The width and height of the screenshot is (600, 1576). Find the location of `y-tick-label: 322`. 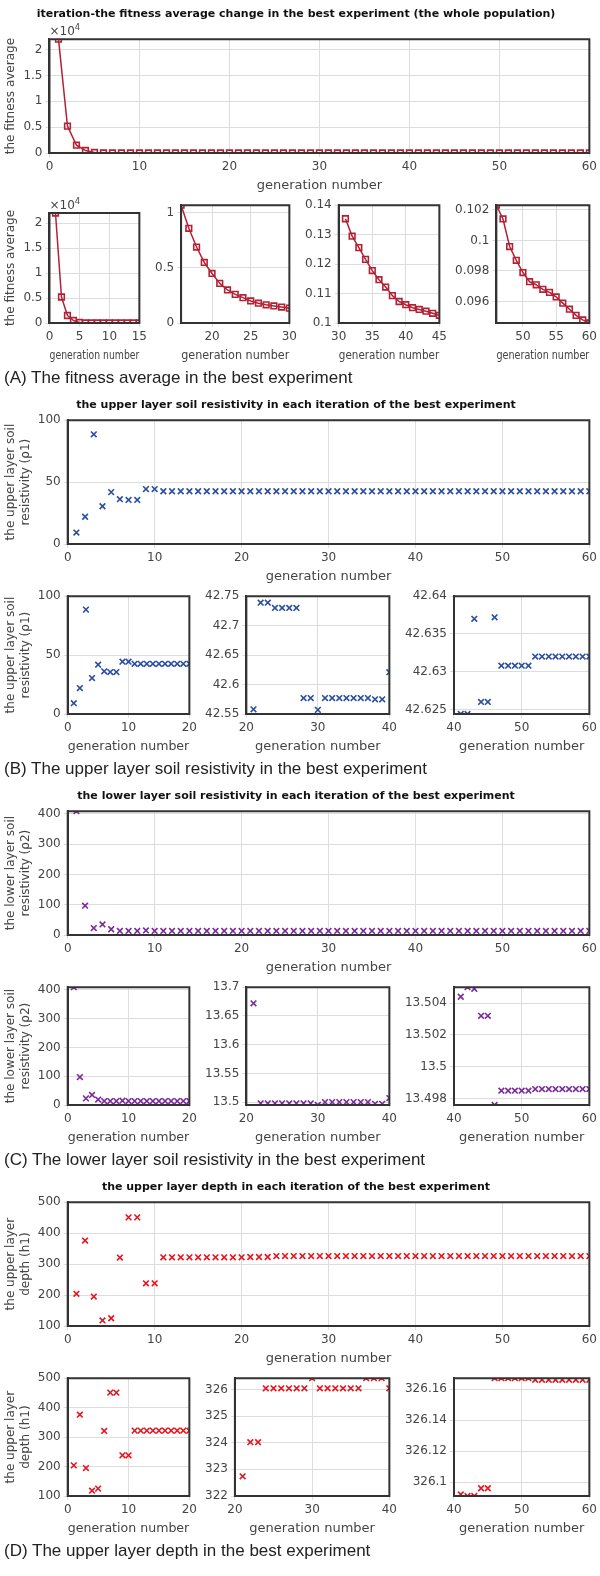

y-tick-label: 322 is located at coordinates (216, 1495).